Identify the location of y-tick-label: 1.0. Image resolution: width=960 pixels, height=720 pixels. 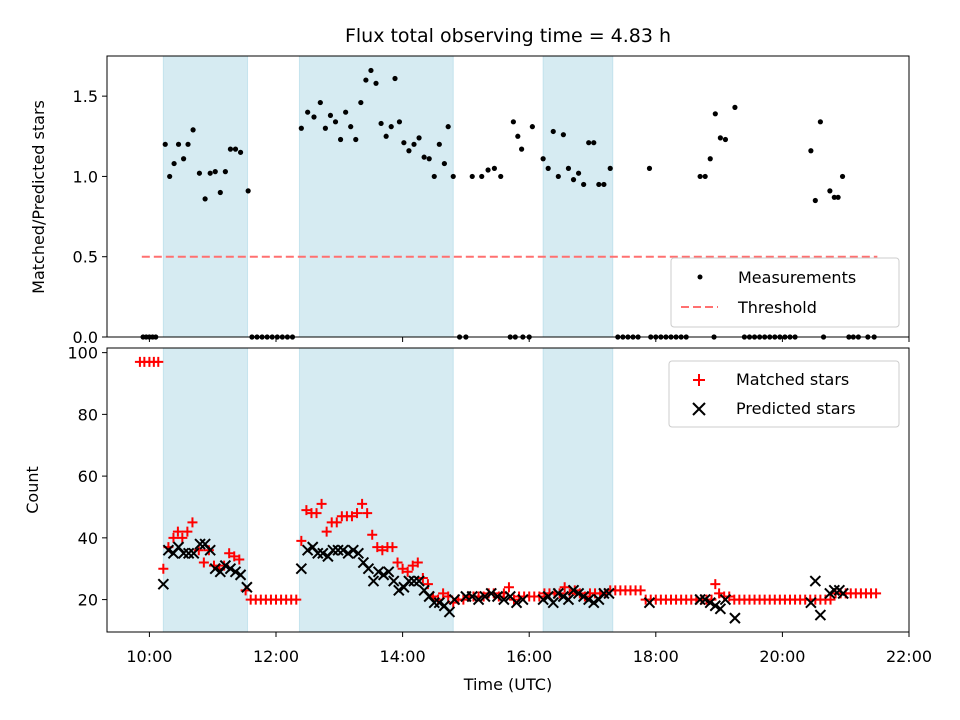
(85, 176).